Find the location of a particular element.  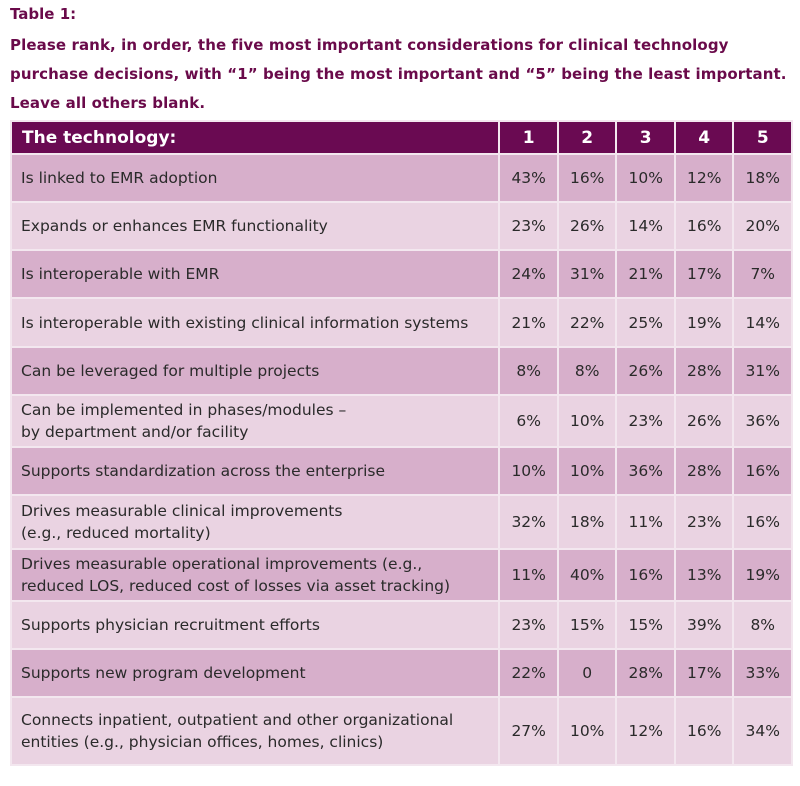

table-row: Is linked to EMR adoption 43% 16% 10% 12% 18% is located at coordinates (401, 178).